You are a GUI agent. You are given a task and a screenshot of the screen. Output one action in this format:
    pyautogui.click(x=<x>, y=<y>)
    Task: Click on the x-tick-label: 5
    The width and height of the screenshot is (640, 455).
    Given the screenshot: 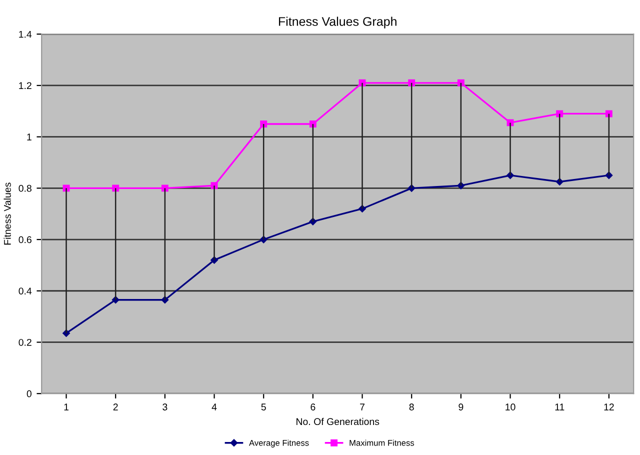 What is the action you would take?
    pyautogui.click(x=263, y=407)
    